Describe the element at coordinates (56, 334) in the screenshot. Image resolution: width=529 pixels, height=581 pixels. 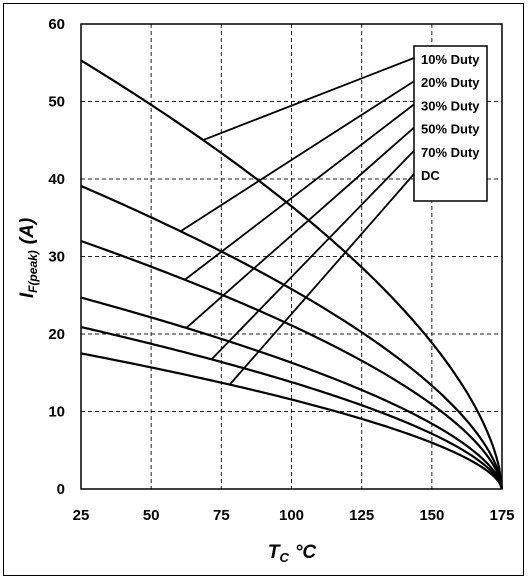
I see `y-tick-label: 20` at that location.